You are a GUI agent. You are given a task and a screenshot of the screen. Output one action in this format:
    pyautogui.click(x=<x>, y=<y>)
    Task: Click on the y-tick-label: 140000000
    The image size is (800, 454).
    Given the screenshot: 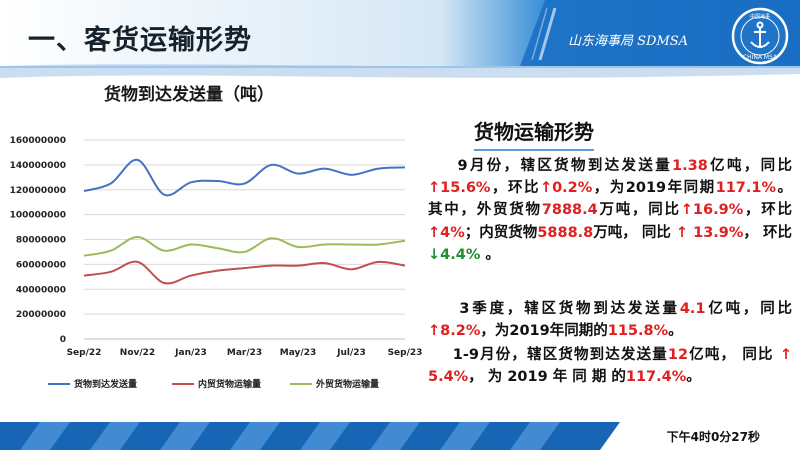 What is the action you would take?
    pyautogui.click(x=38, y=166)
    